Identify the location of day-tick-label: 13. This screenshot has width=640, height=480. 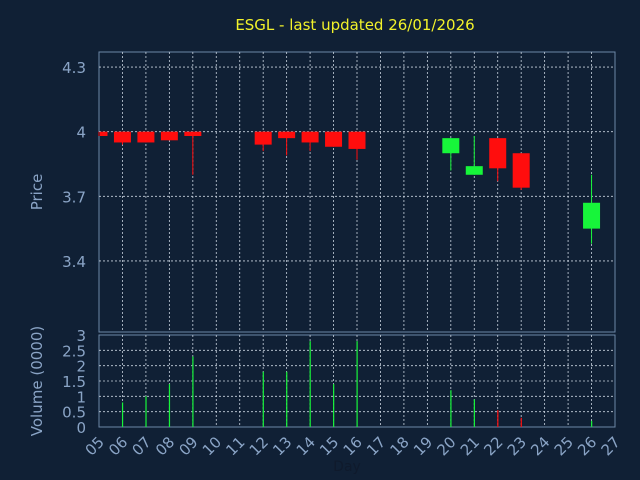
(282, 446).